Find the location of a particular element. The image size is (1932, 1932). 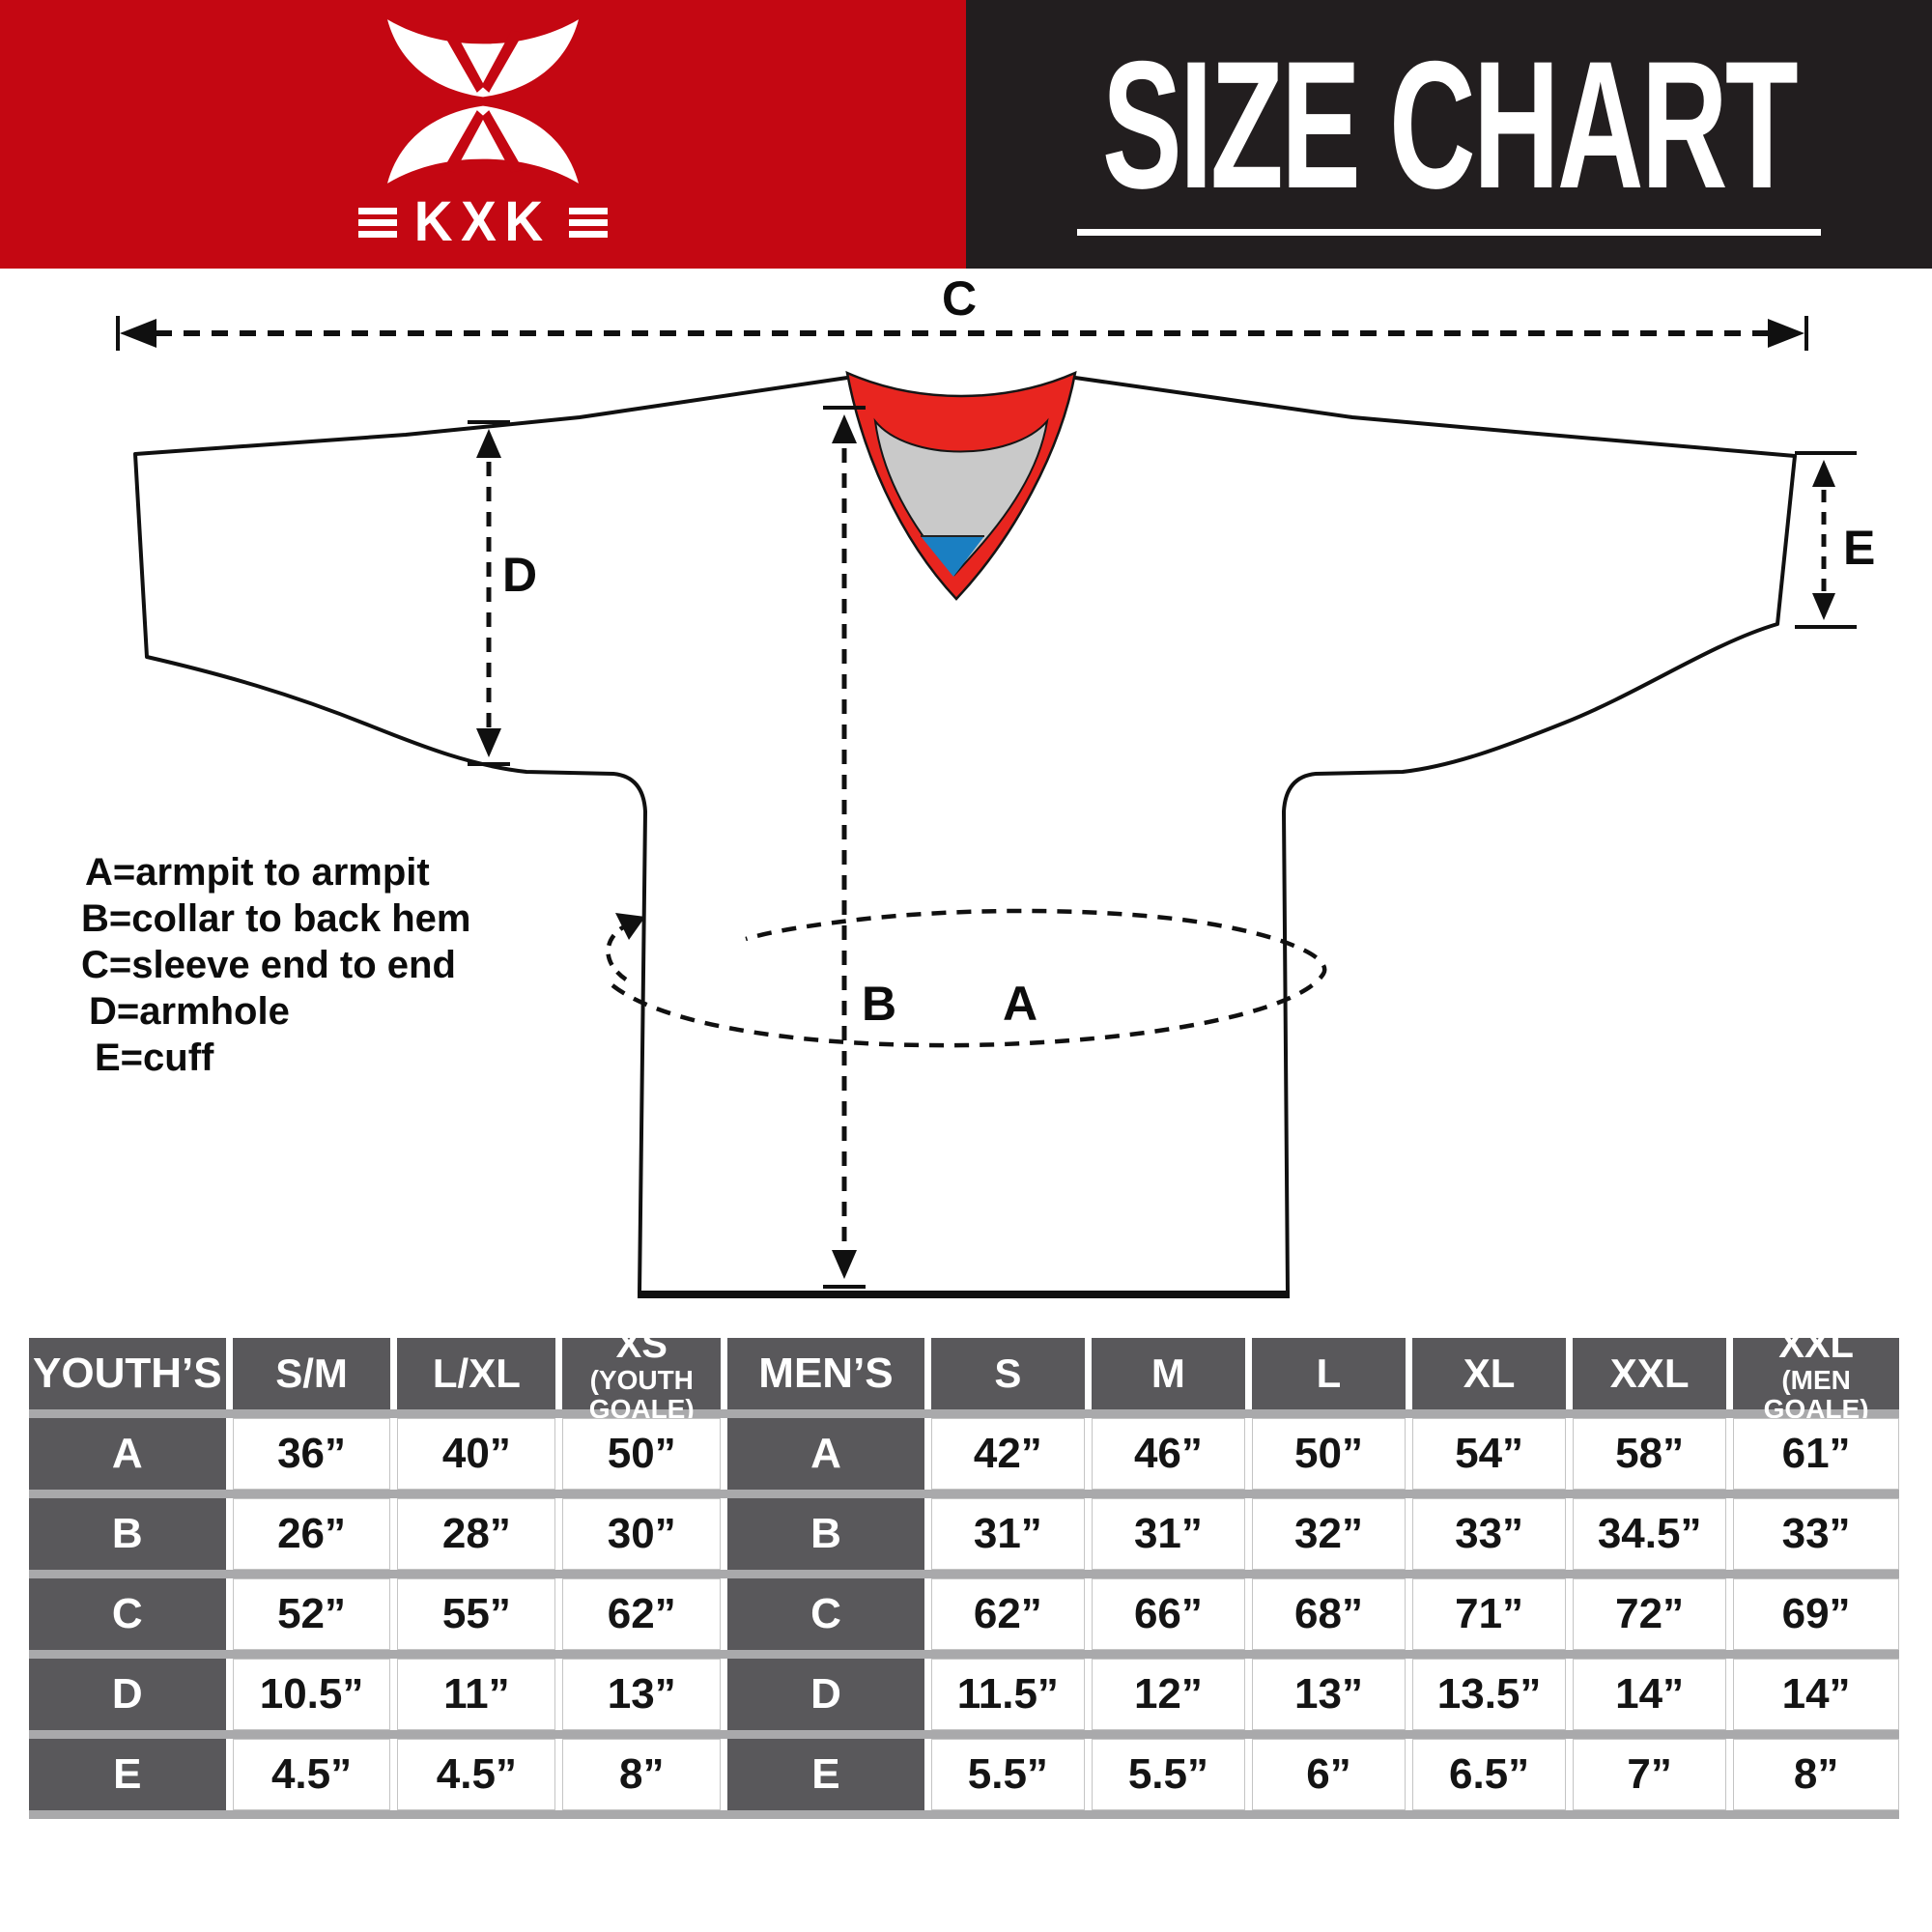

men-value-cell: 12” is located at coordinates (1168, 1694).